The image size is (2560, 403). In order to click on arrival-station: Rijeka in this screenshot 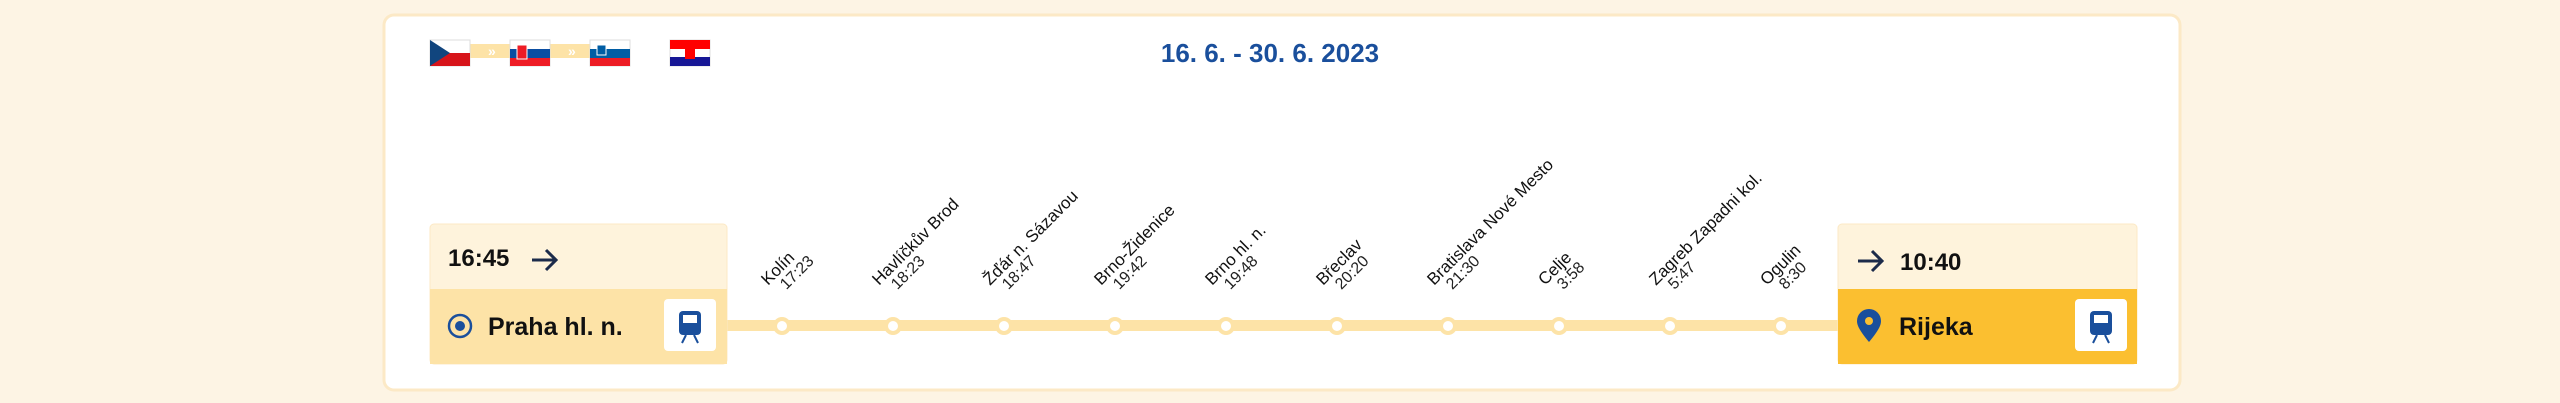, I will do `click(1936, 327)`.